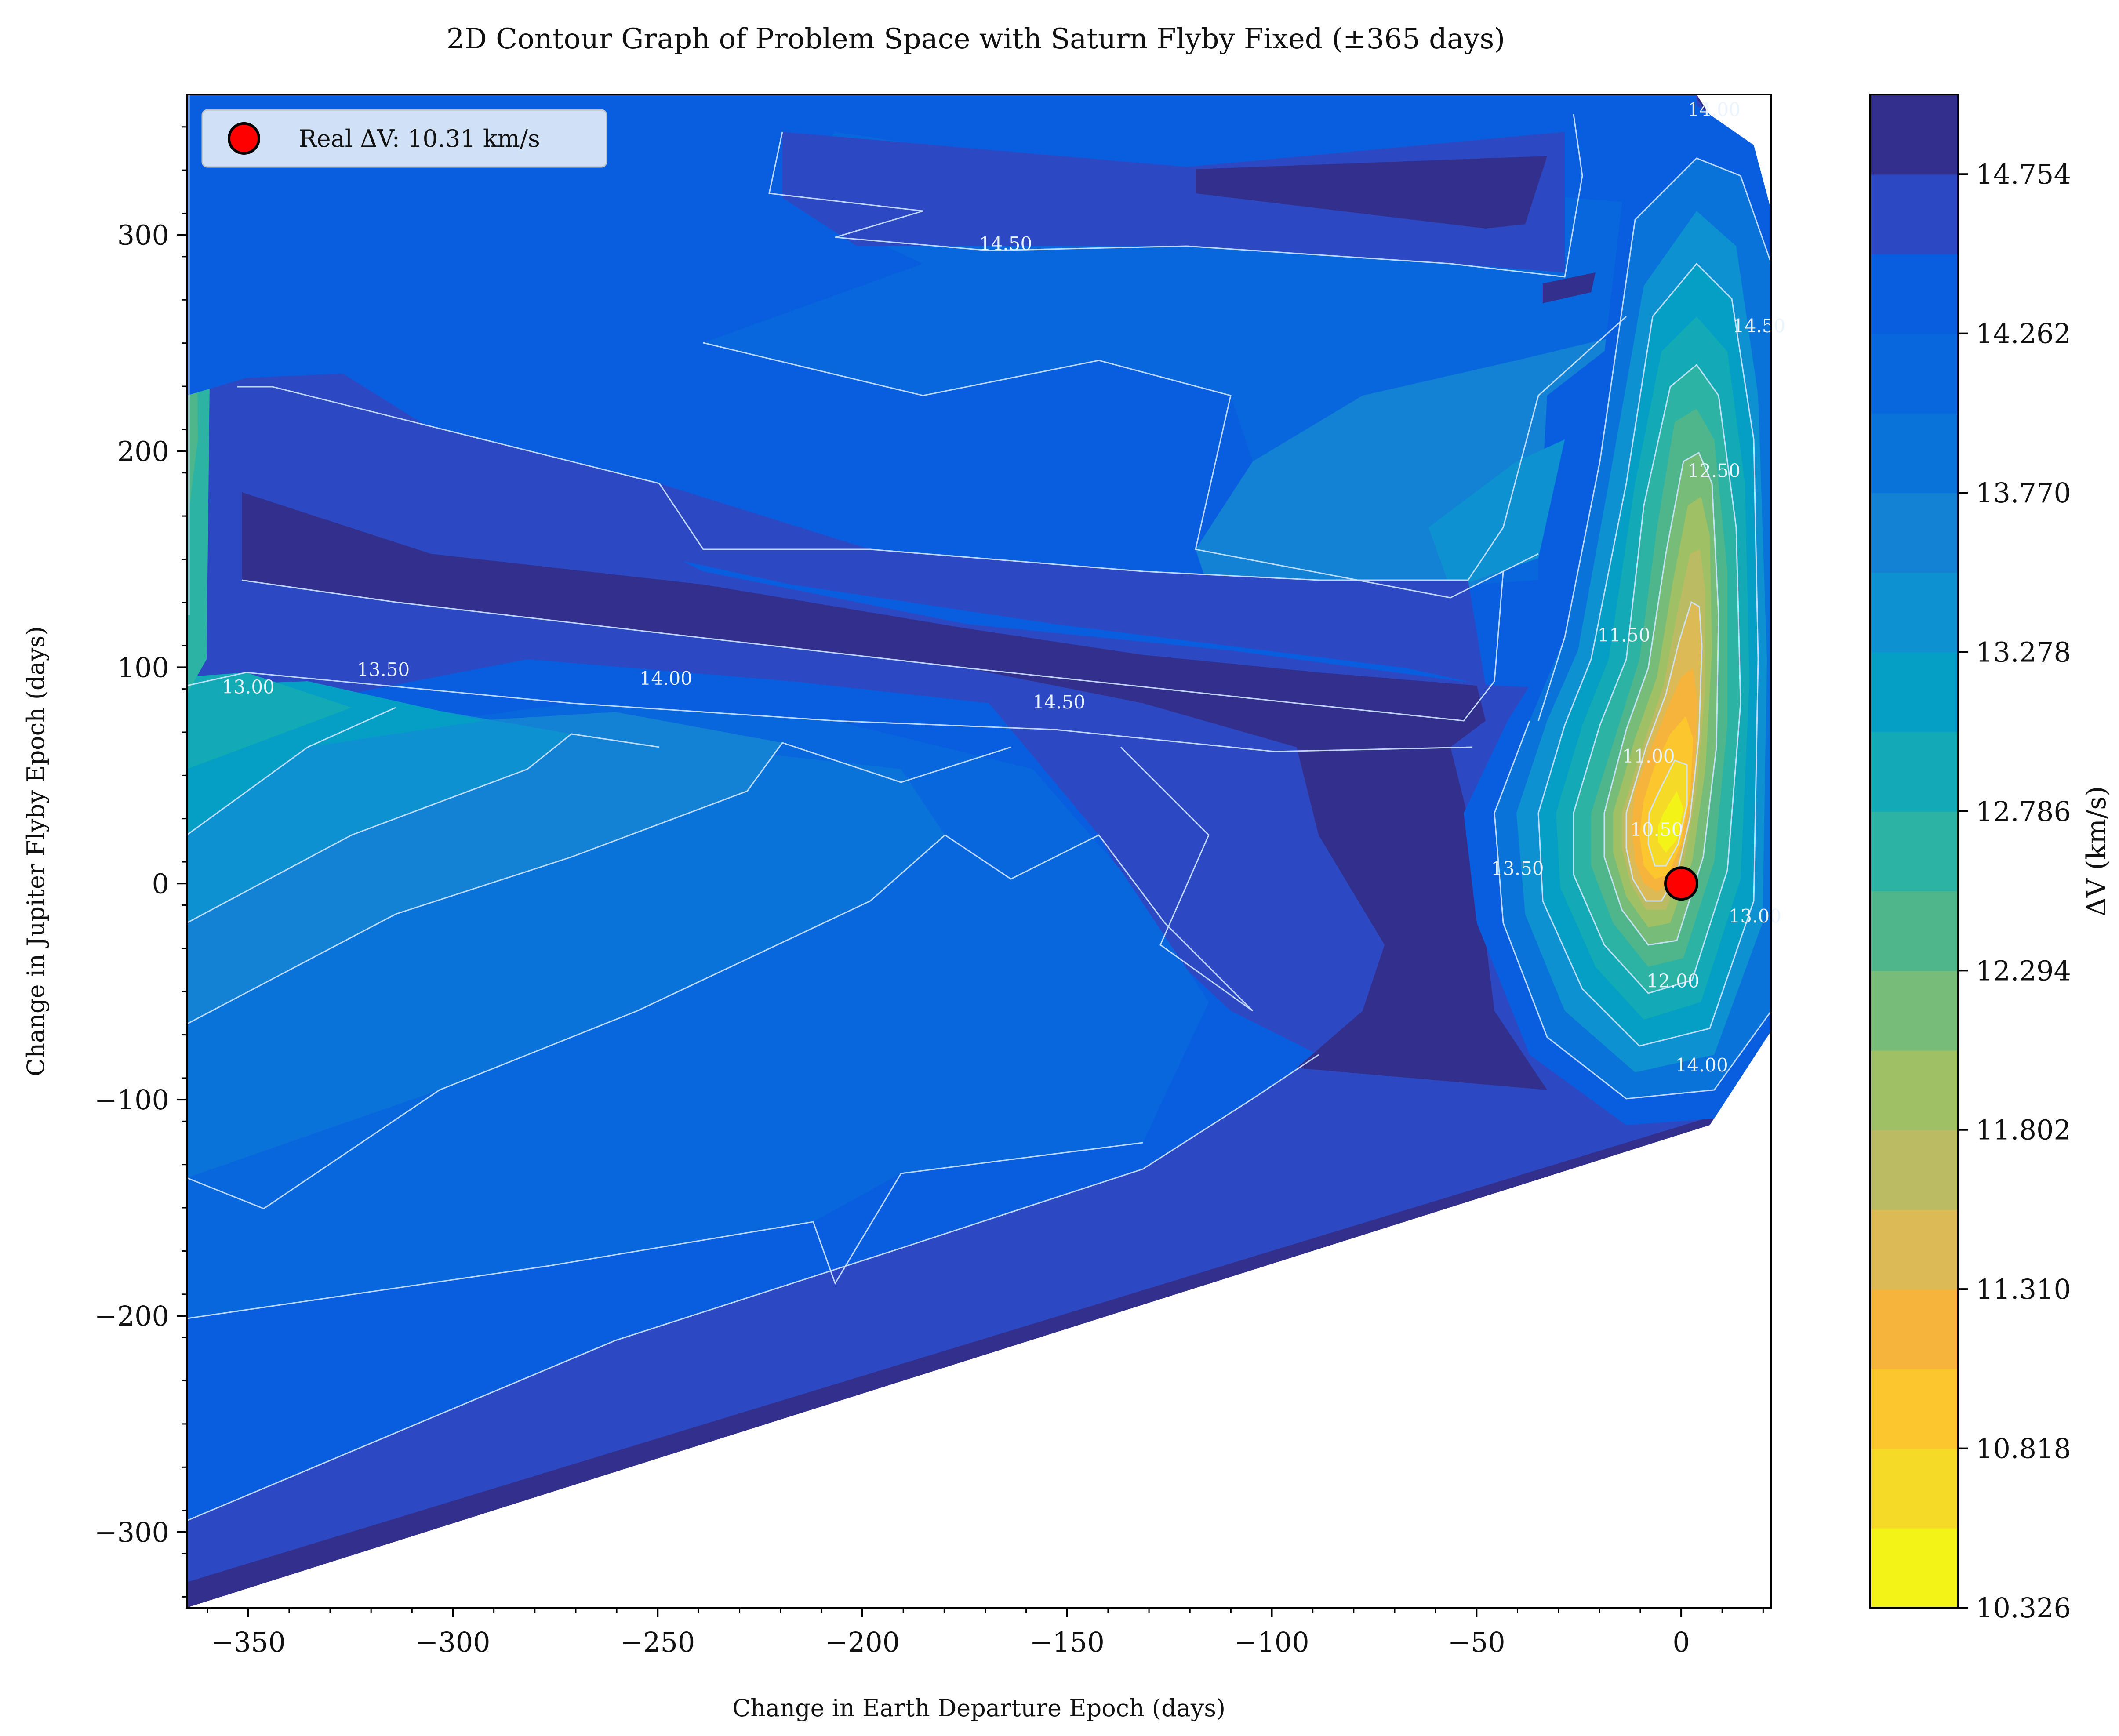 The height and width of the screenshot is (1736, 2119). I want to click on real-delta-v-marker, so click(1681, 884).